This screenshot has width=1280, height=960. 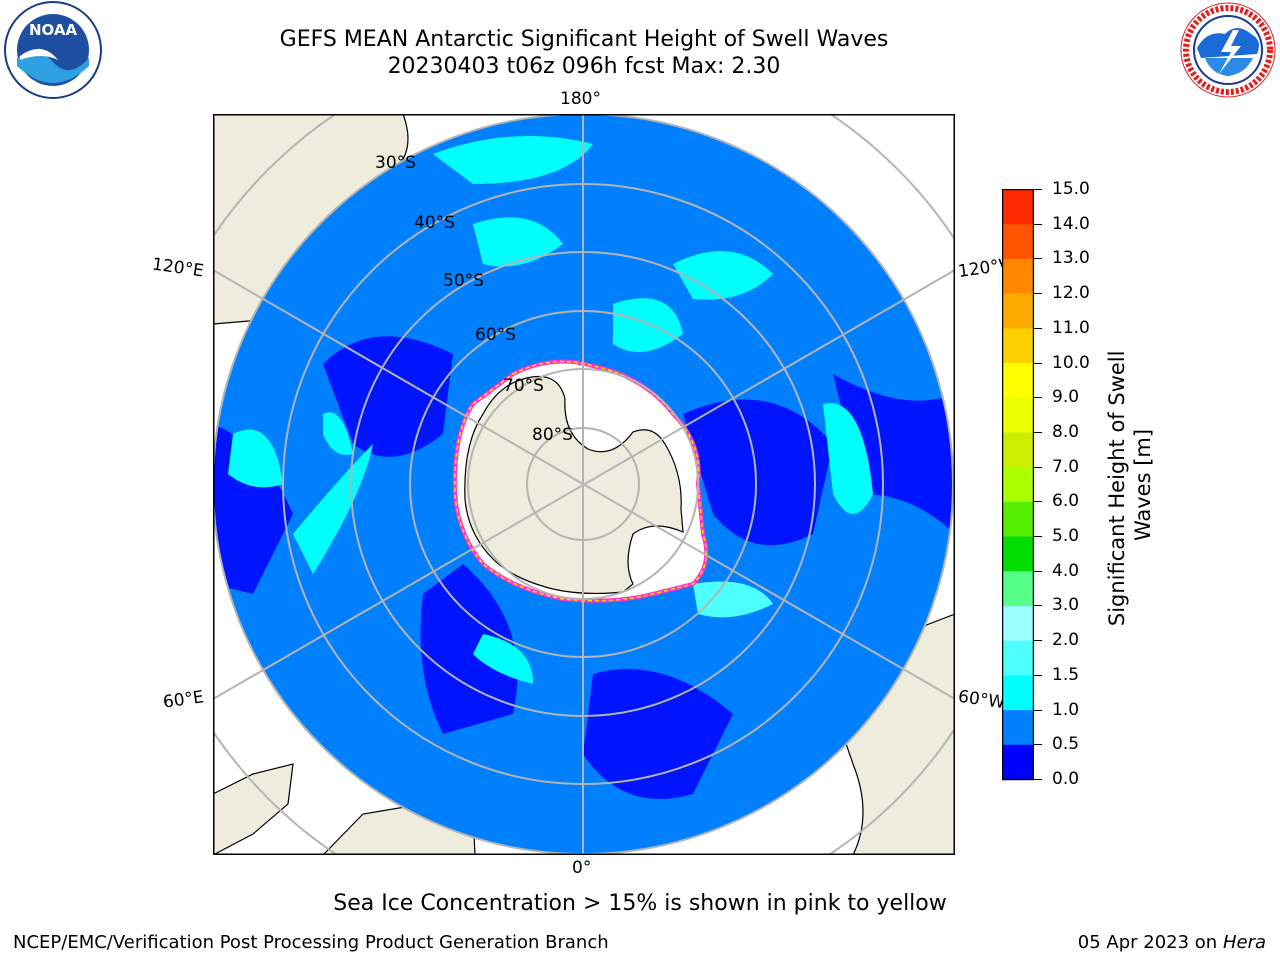 I want to click on lat-label-30s: 30°S, so click(x=395, y=163).